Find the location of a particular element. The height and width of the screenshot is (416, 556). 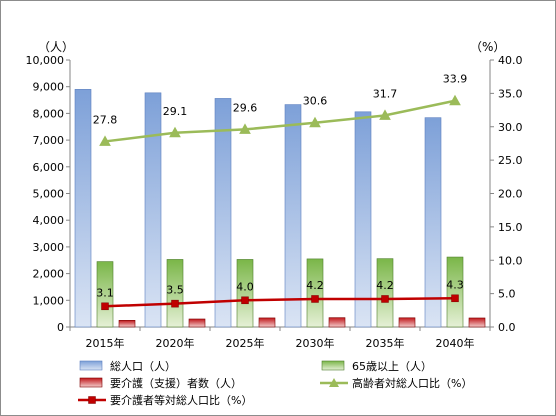

elderly-ratio-data-label: 29.6 is located at coordinates (245, 107).